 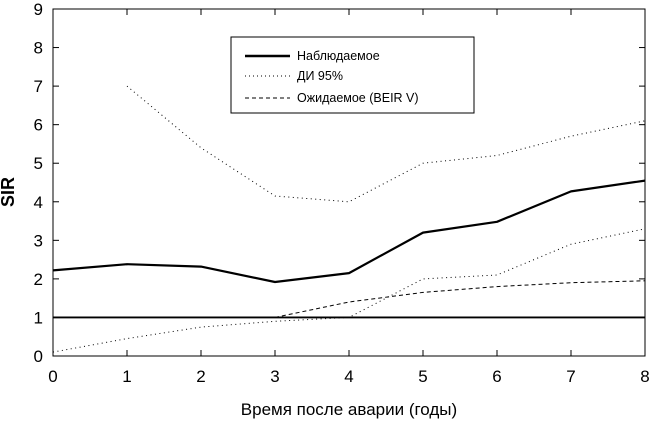 What do you see at coordinates (38, 240) in the screenshot?
I see `y-tick-label: 3` at bounding box center [38, 240].